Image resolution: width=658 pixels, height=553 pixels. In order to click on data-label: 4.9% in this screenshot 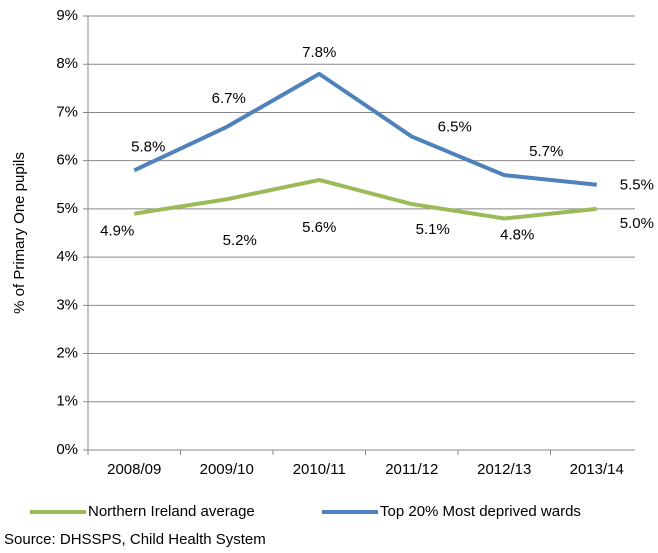, I will do `click(117, 231)`.